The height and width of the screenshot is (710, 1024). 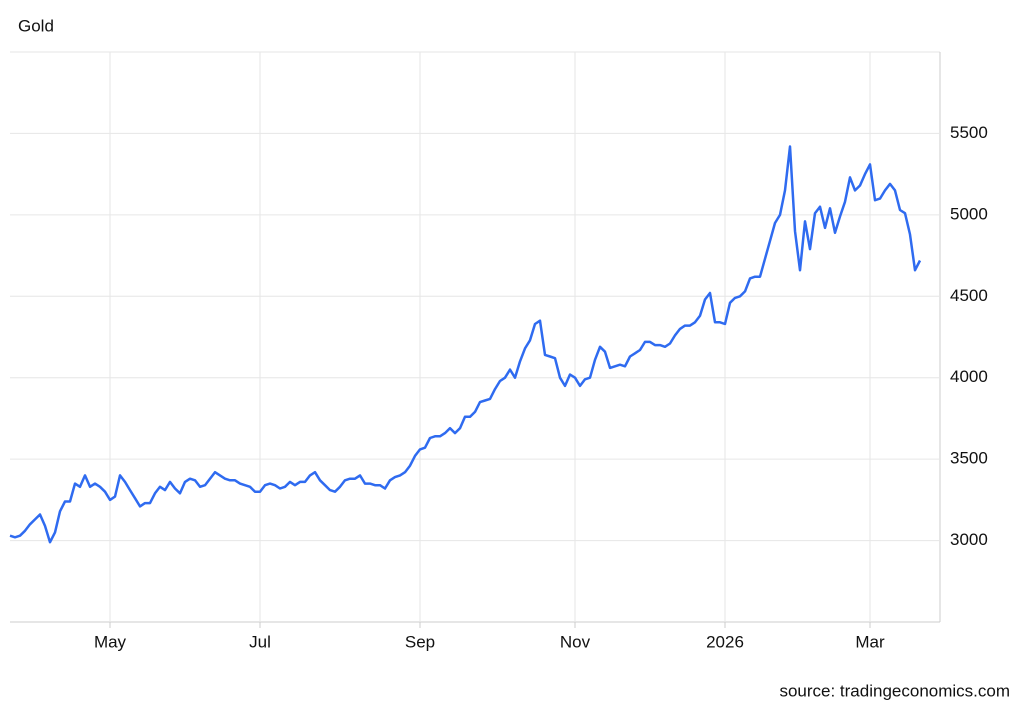 I want to click on y-tick-label: 4000, so click(x=969, y=376).